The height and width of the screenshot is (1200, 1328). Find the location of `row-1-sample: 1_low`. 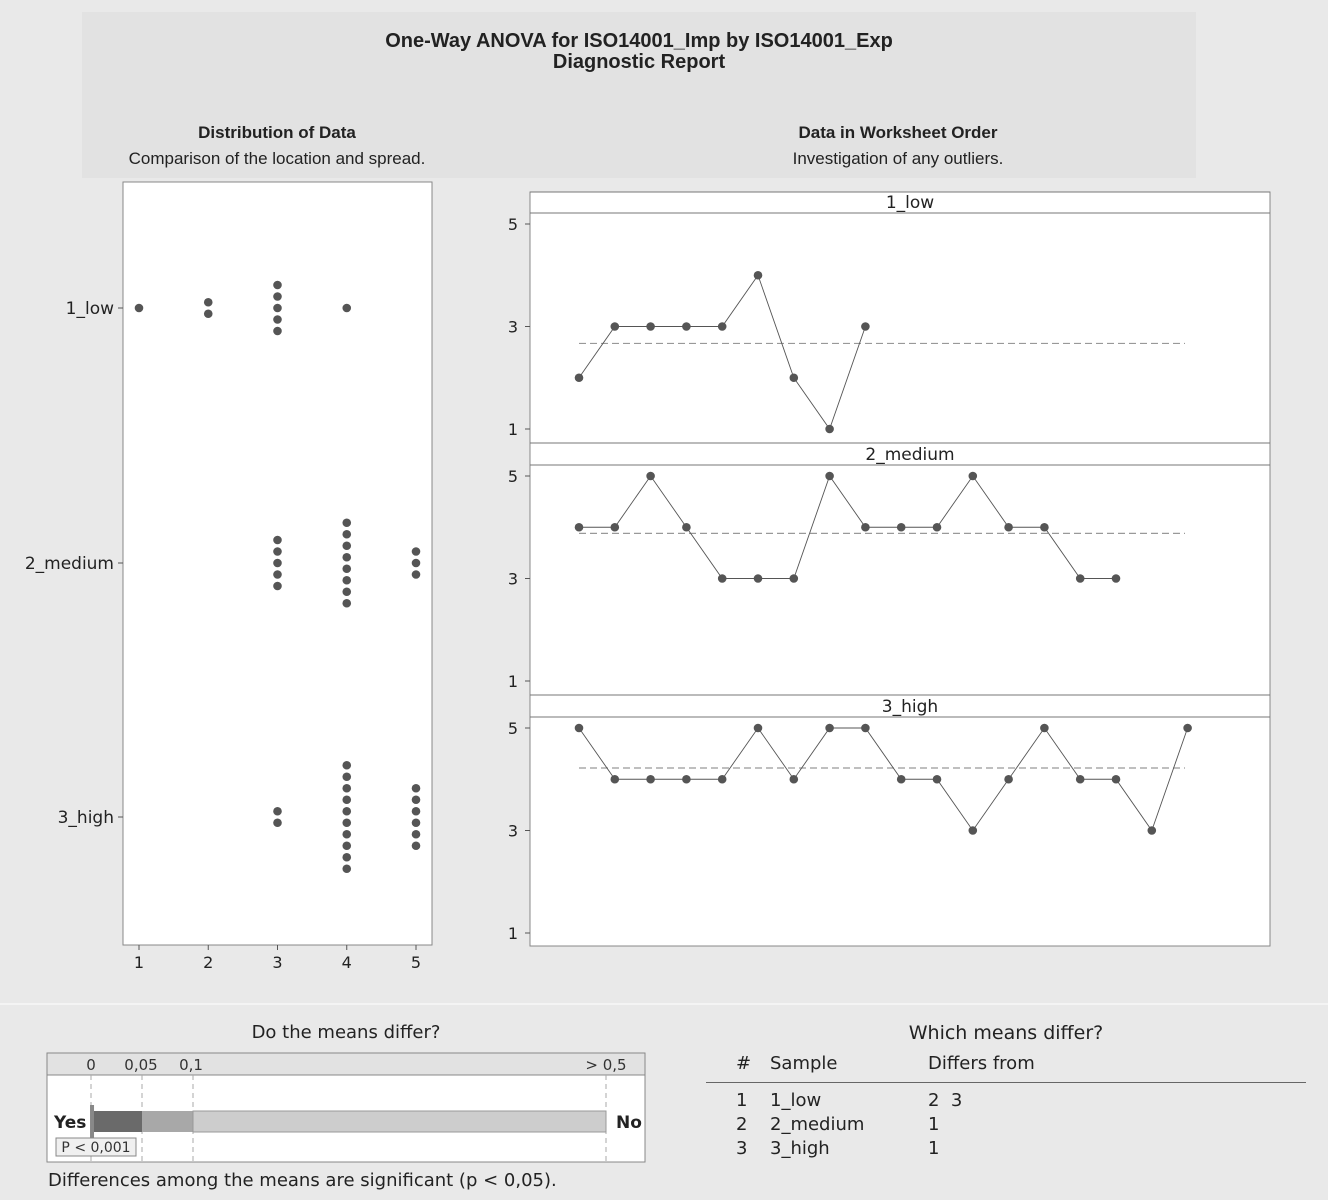

row-1-sample: 1_low is located at coordinates (796, 1100).